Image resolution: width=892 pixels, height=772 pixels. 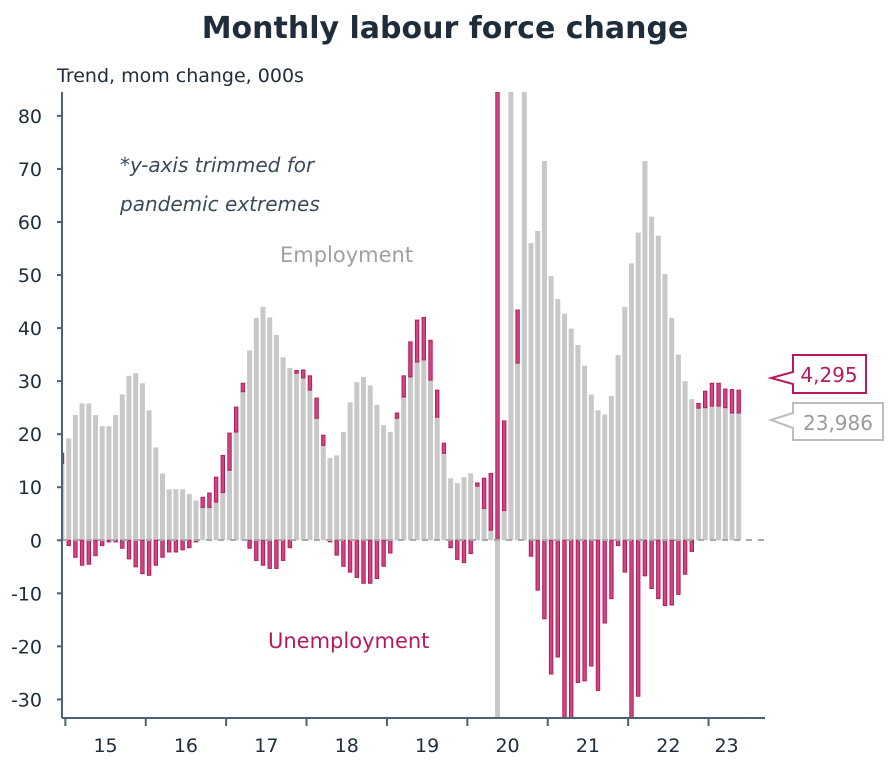 I want to click on callout-employment-value: 23,986, so click(x=838, y=423).